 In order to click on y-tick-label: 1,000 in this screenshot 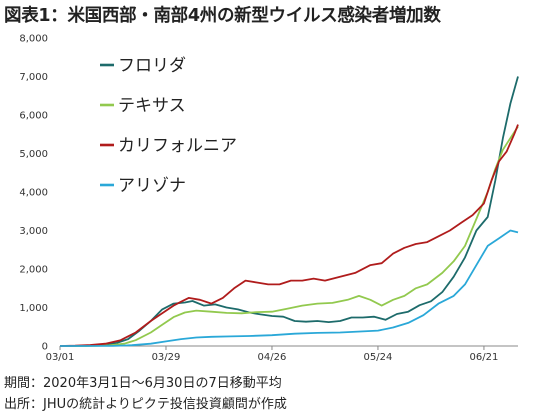, I will do `click(33, 308)`.